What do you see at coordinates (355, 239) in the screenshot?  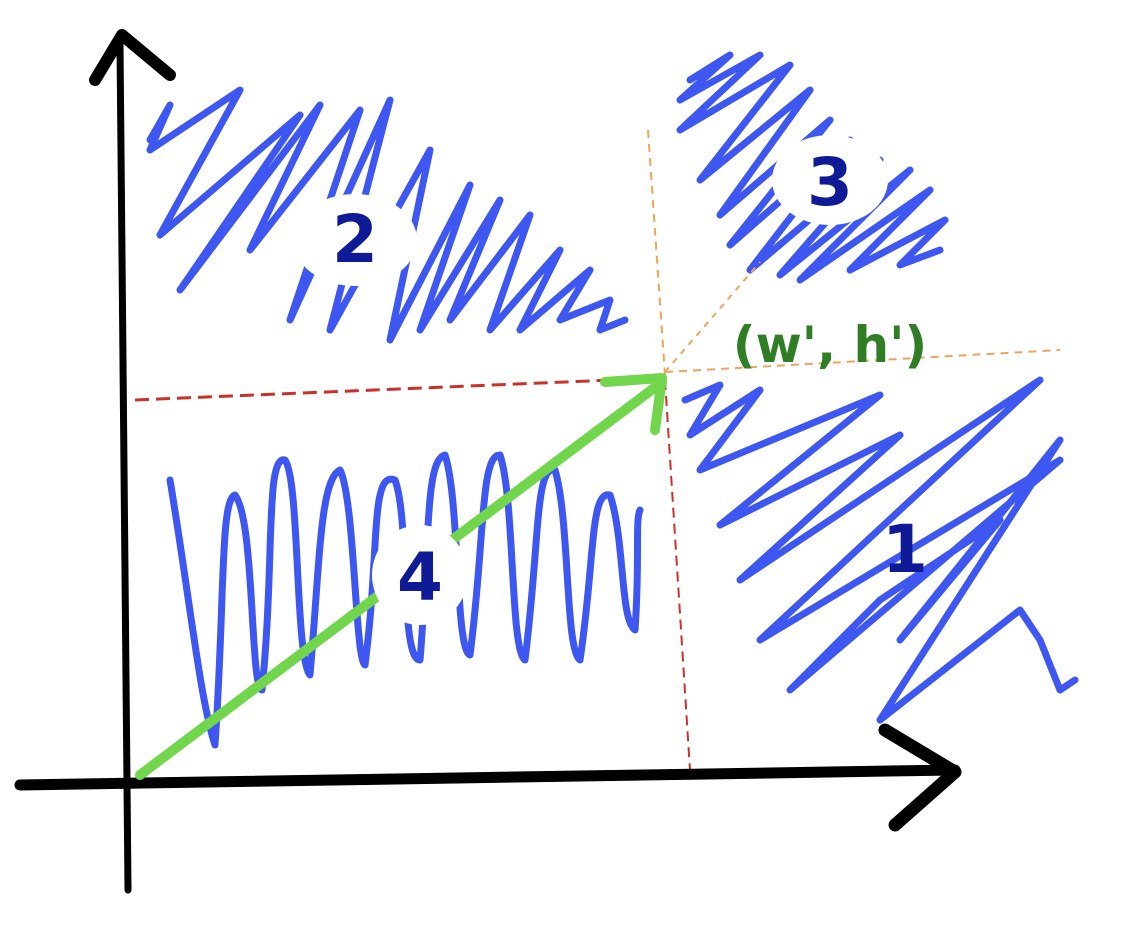 I see `region-2-label: 2` at bounding box center [355, 239].